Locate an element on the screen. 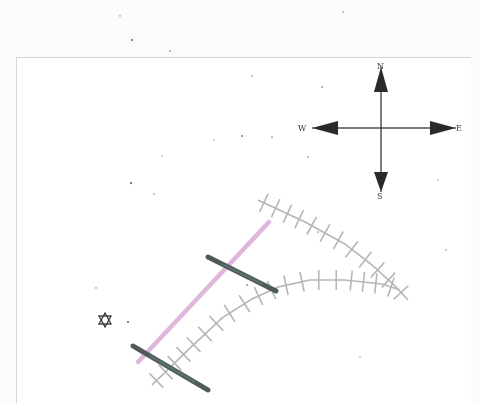  star-of-david-icon is located at coordinates (105, 320).